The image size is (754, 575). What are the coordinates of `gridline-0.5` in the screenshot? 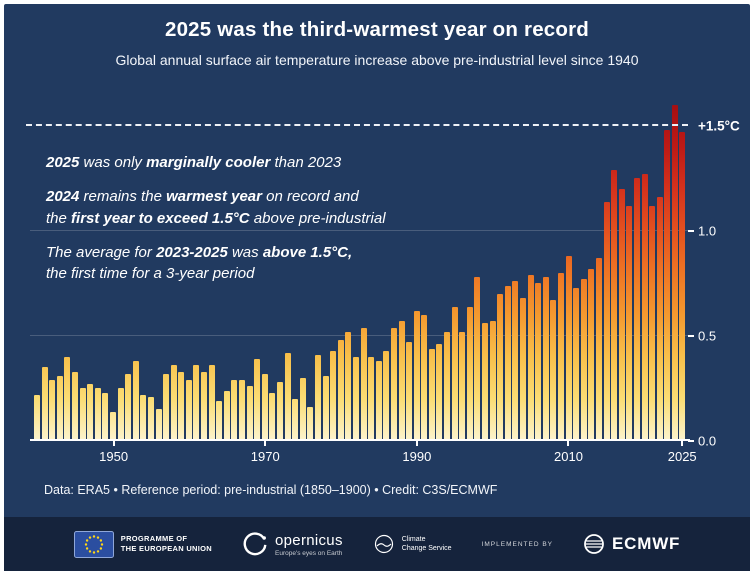 It's located at (360, 336).